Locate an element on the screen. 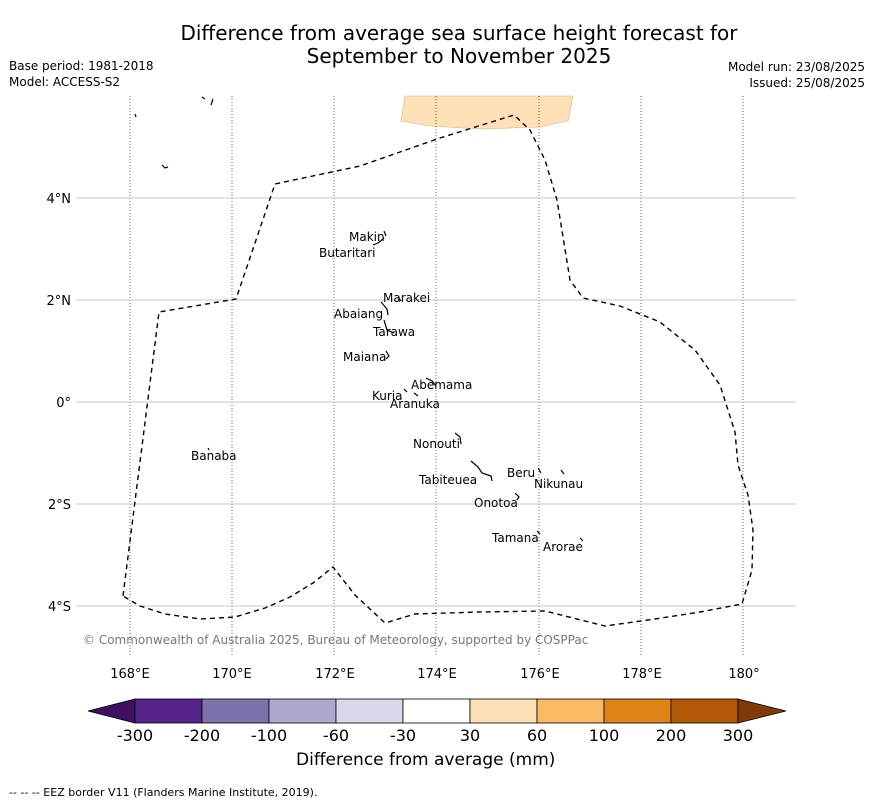  island-shape-tarawa is located at coordinates (389, 326).